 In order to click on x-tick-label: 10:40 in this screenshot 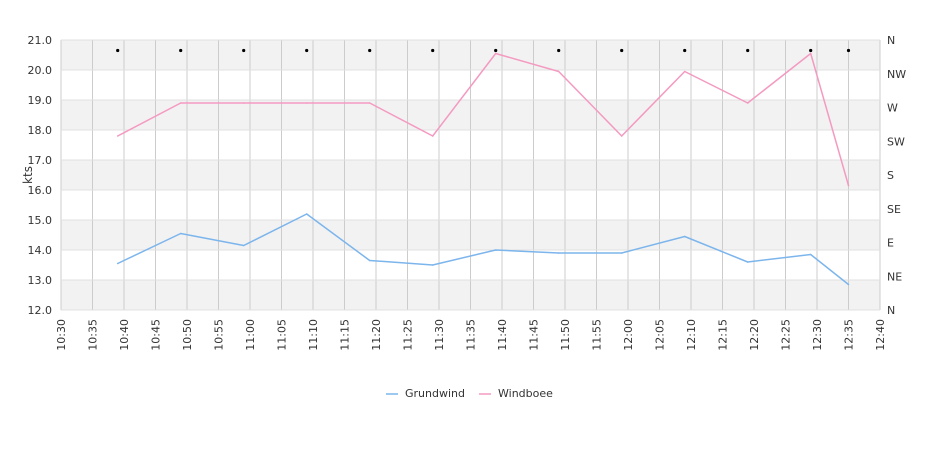, I will do `click(124, 335)`.